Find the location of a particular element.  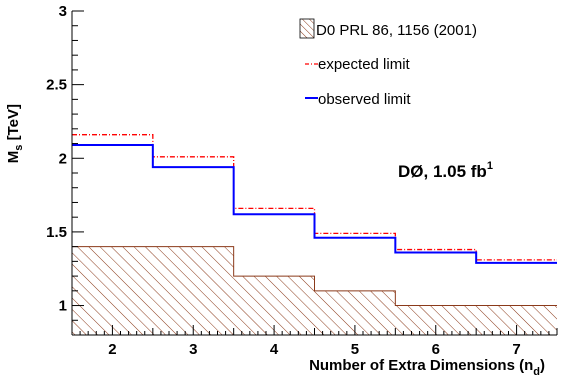

y-axis-title: Ms [TeV] is located at coordinates (15, 133).